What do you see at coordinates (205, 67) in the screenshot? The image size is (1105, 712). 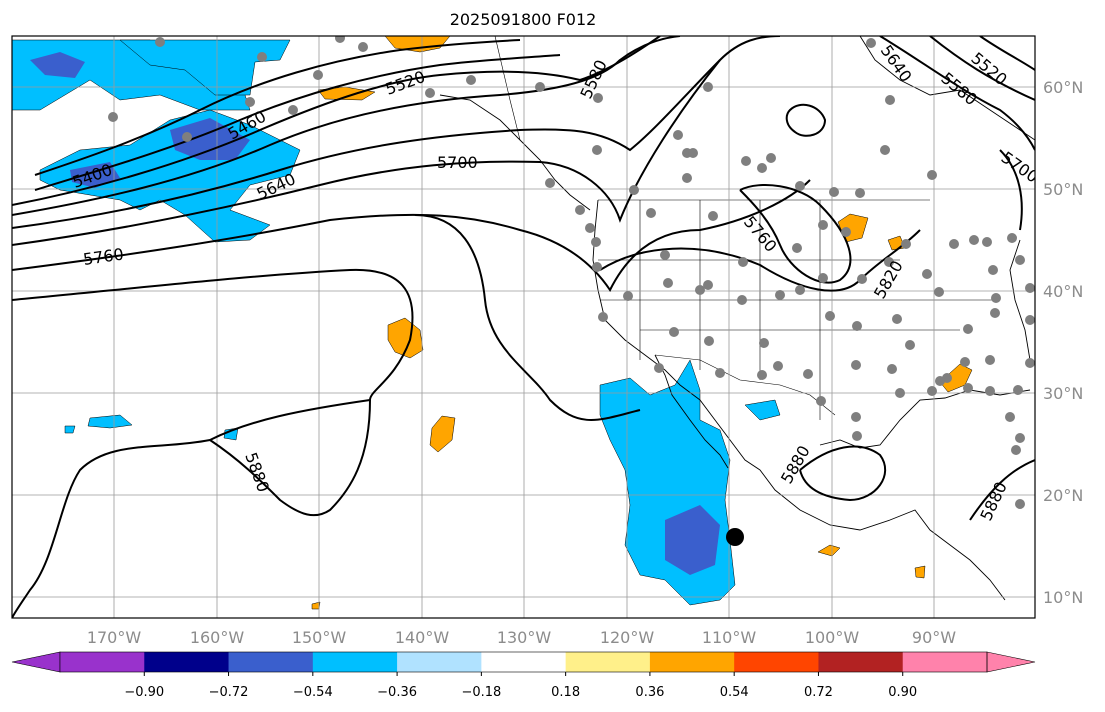 I see `blue-field-gulf` at bounding box center [205, 67].